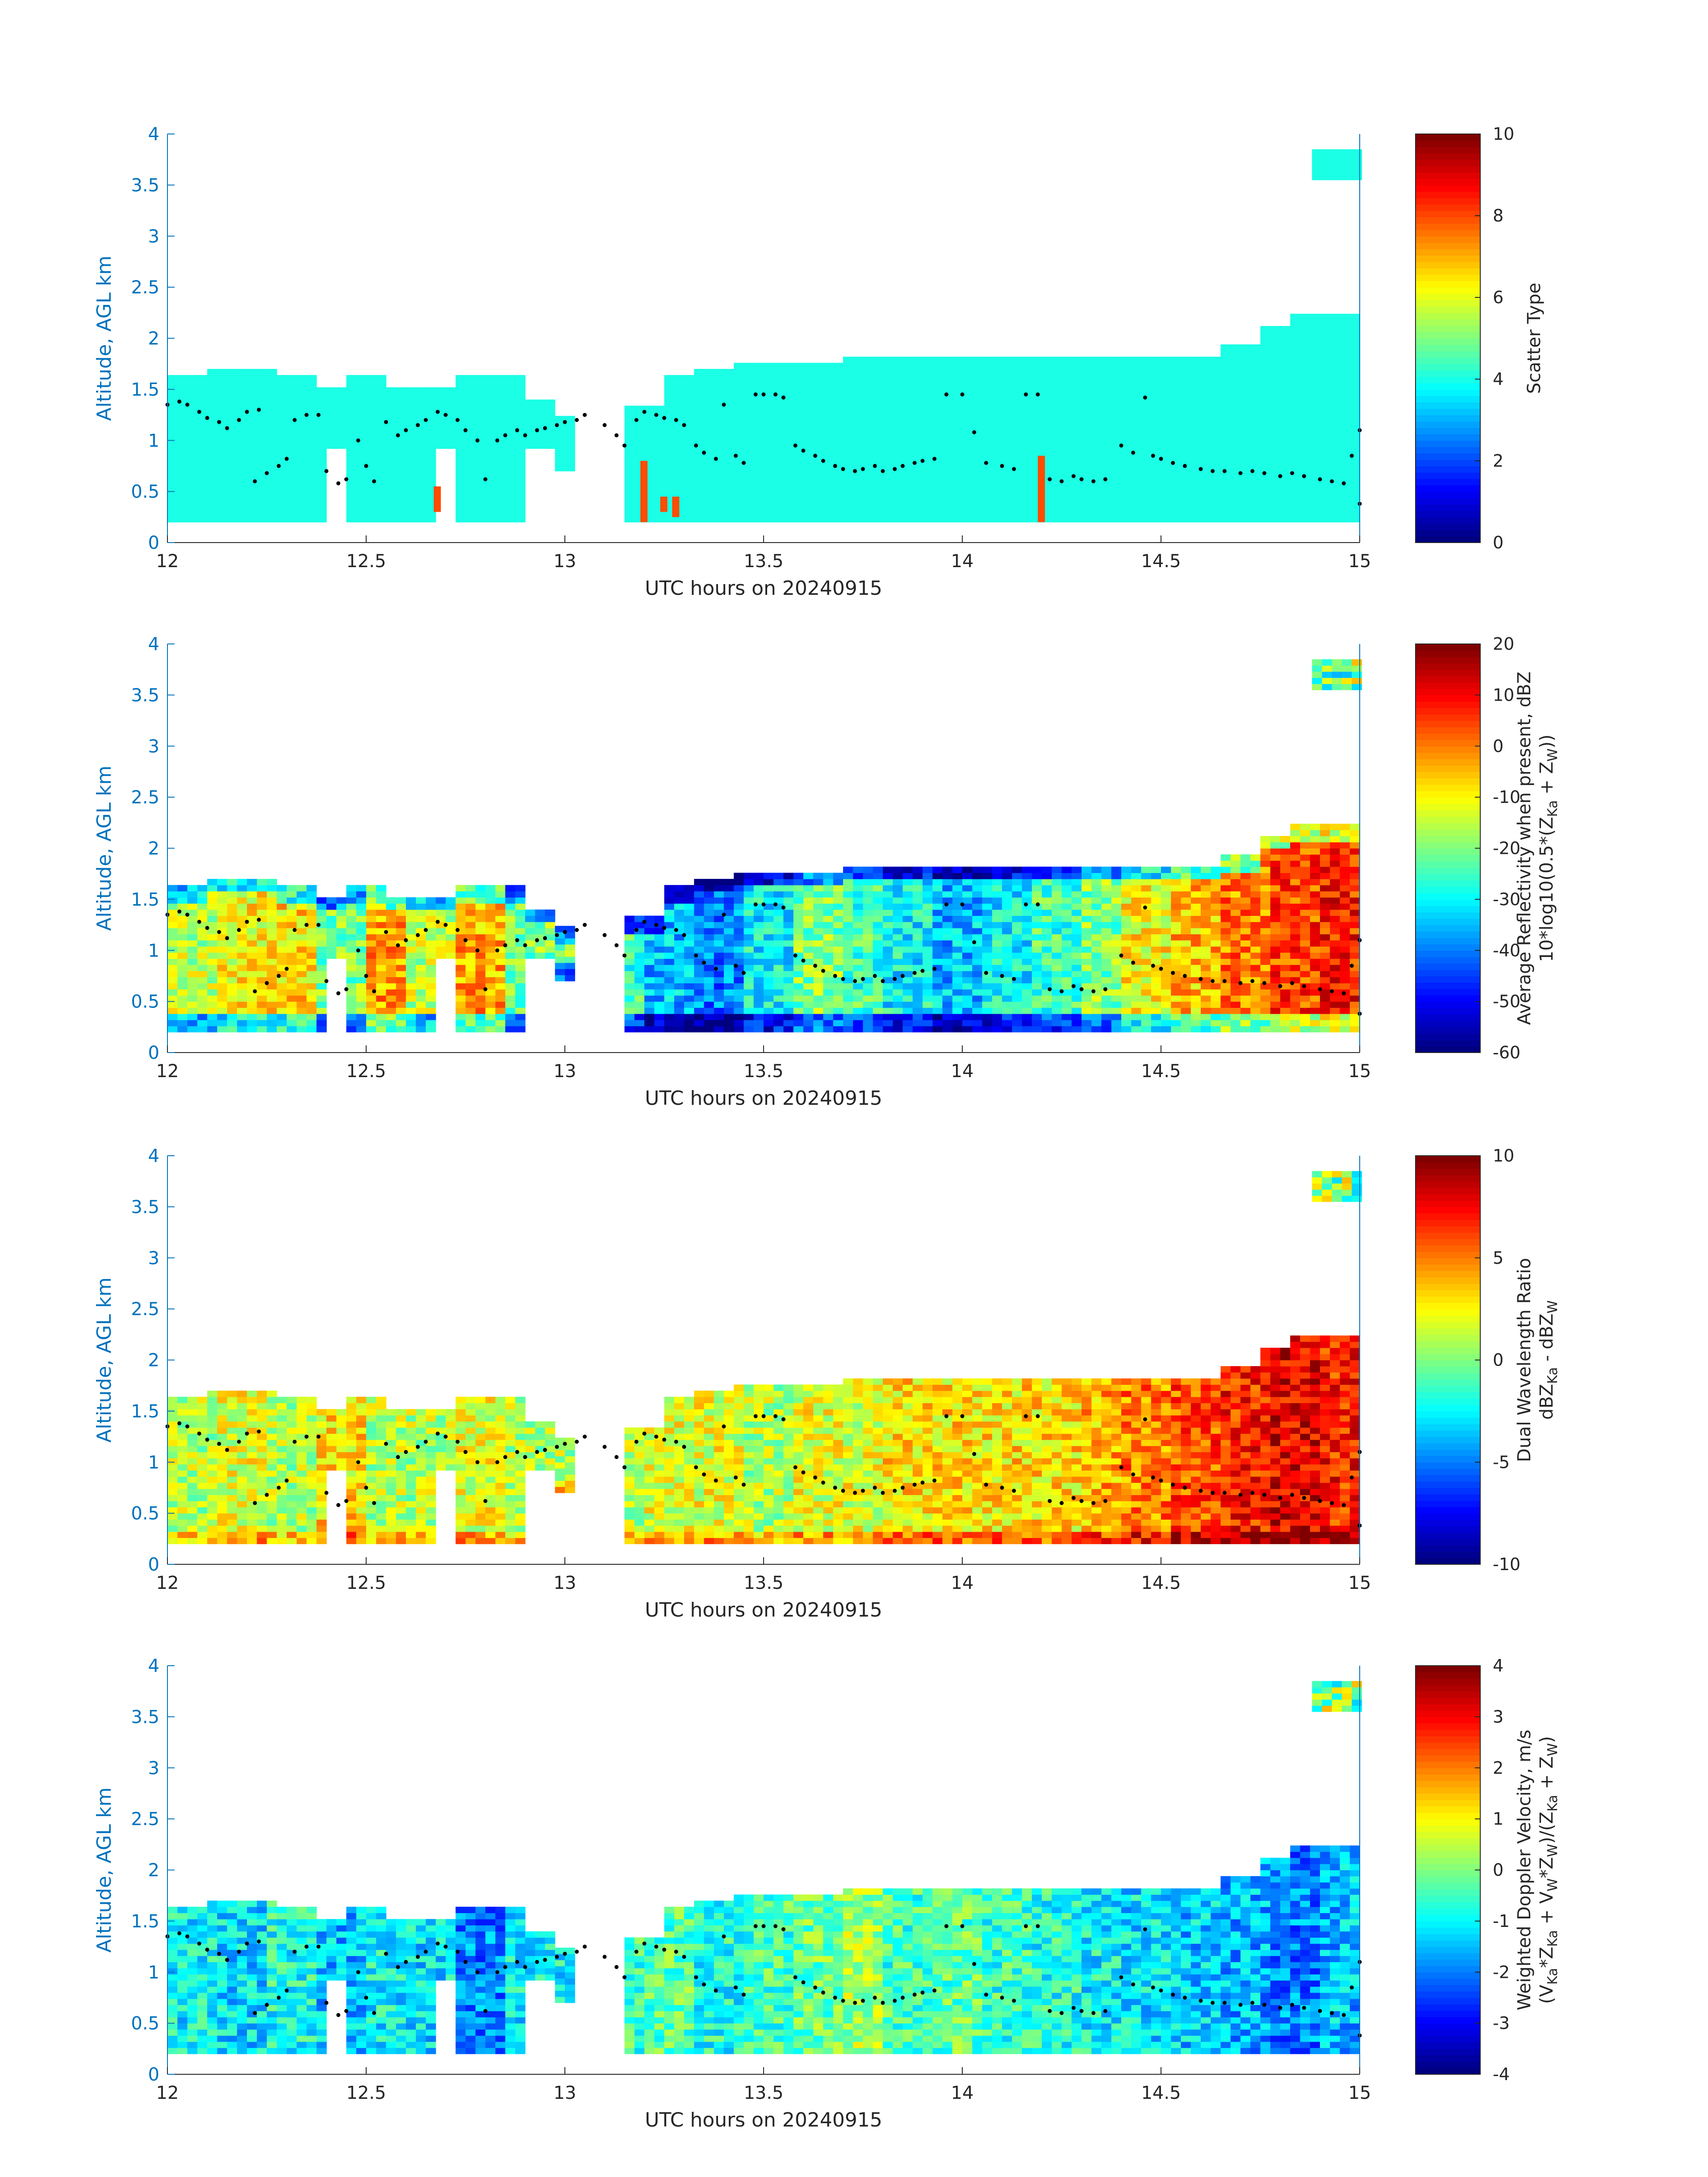 The width and height of the screenshot is (1708, 2177). I want to click on colorbar-step, so click(1448, 175).